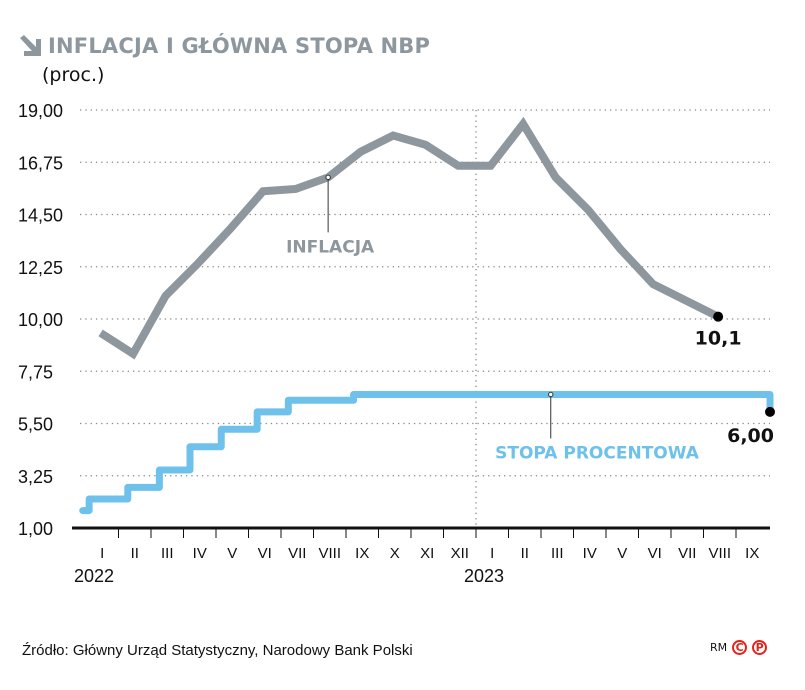 The image size is (805, 690). Describe the element at coordinates (40, 111) in the screenshot. I see `y-tick-label: 19,00` at that location.